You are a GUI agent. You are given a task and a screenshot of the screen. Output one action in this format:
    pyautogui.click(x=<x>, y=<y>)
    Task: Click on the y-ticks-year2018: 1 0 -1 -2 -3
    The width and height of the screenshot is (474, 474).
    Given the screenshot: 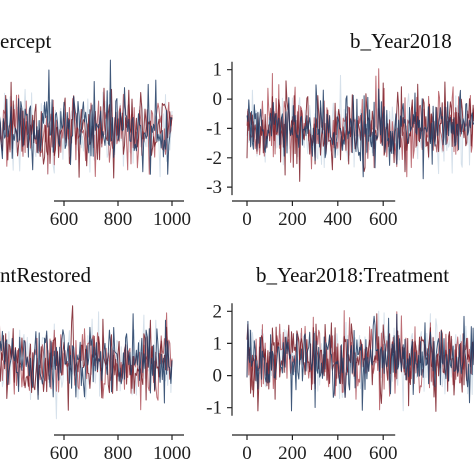 What is the action you would take?
    pyautogui.click(x=214, y=129)
    